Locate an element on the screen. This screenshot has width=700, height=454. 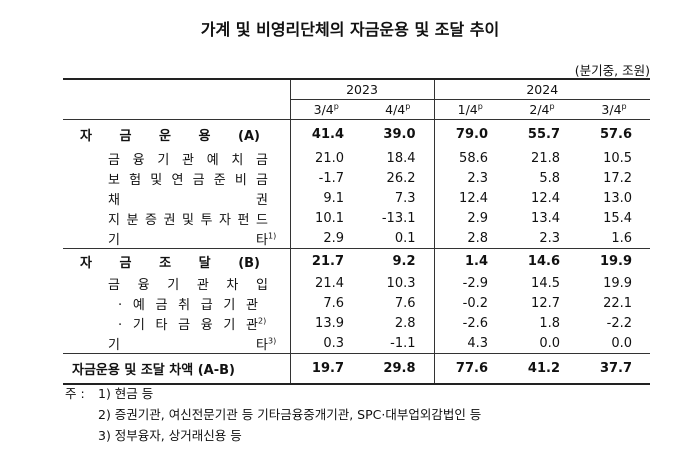
value-cell: 14.6 is located at coordinates (542, 261).